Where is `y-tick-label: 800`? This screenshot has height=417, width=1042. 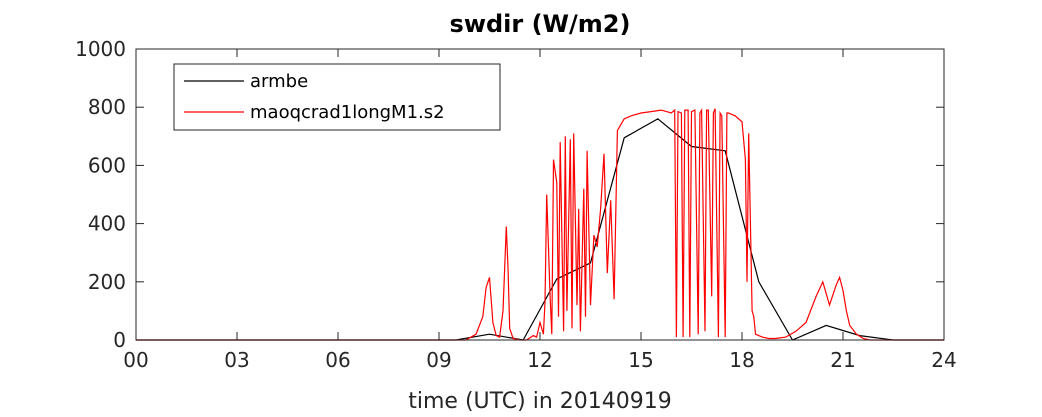 y-tick-label: 800 is located at coordinates (107, 107).